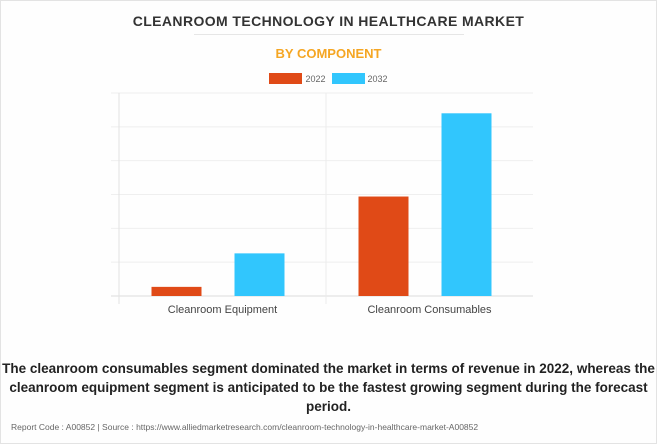 The image size is (657, 444). What do you see at coordinates (328, 53) in the screenshot?
I see `chart-subtitle: BY COMPONENT` at bounding box center [328, 53].